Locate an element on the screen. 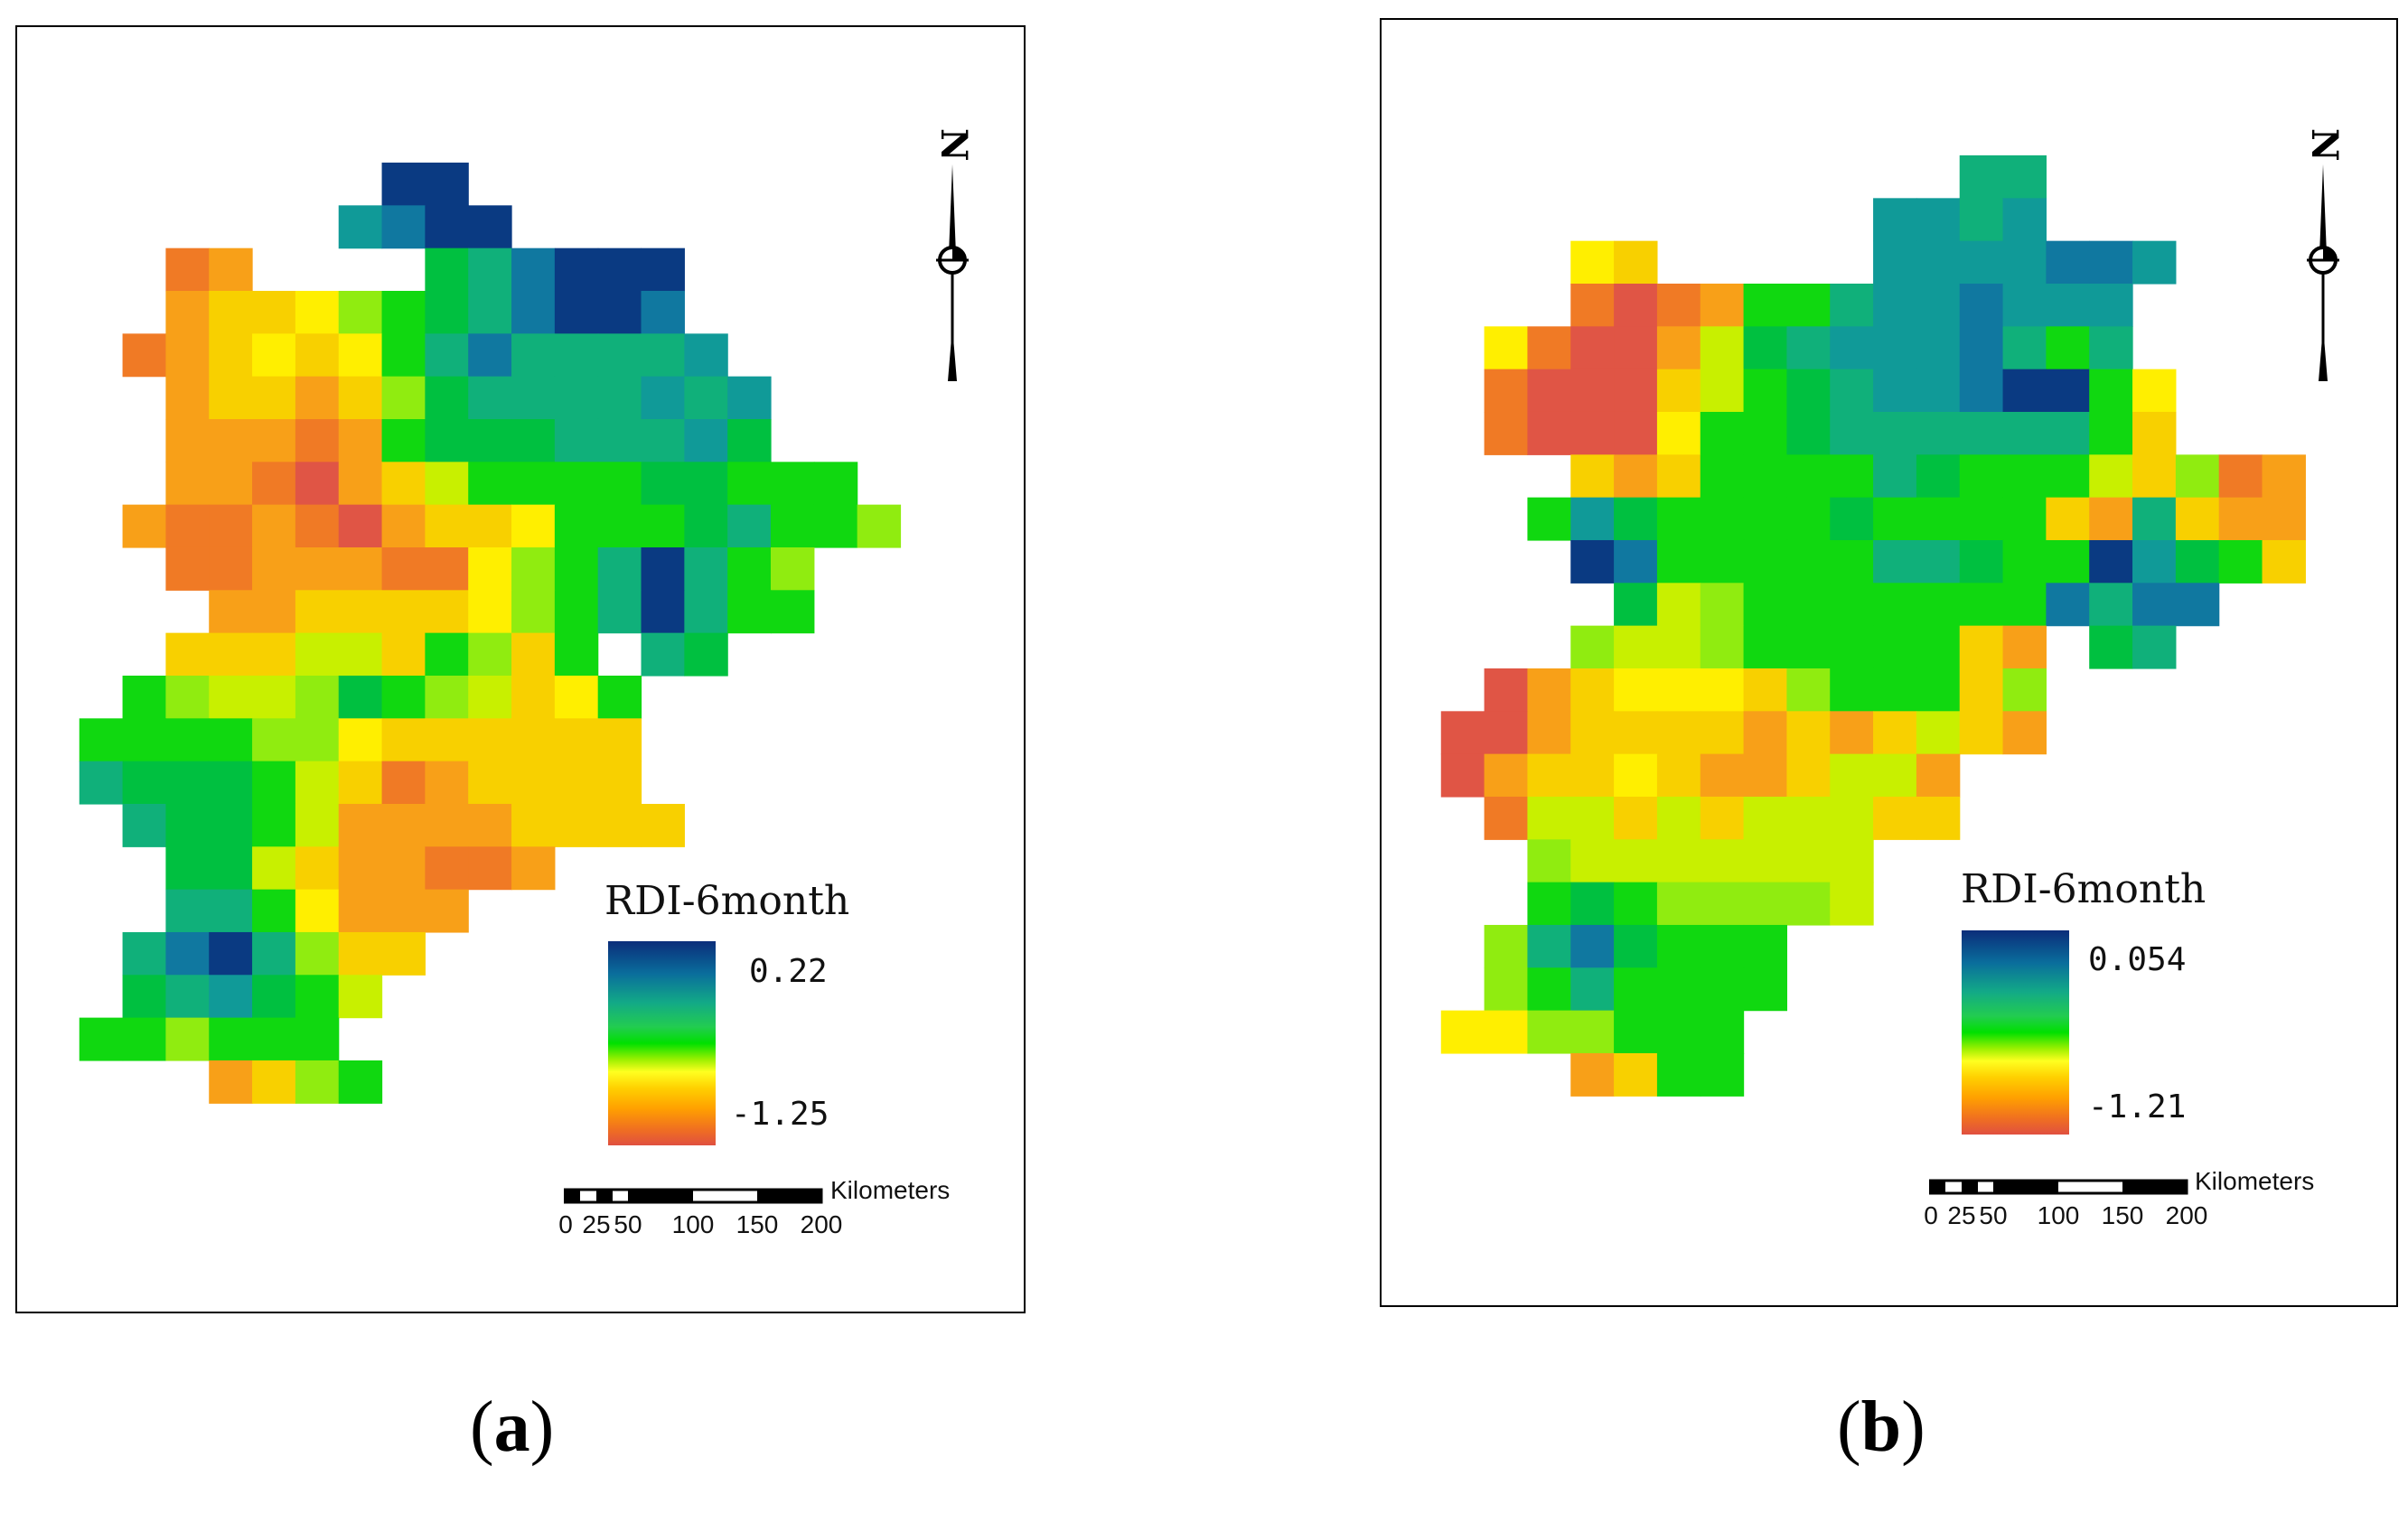 Image resolution: width=2408 pixels, height=1513 pixels. scale-tick: 150 is located at coordinates (2122, 1215).